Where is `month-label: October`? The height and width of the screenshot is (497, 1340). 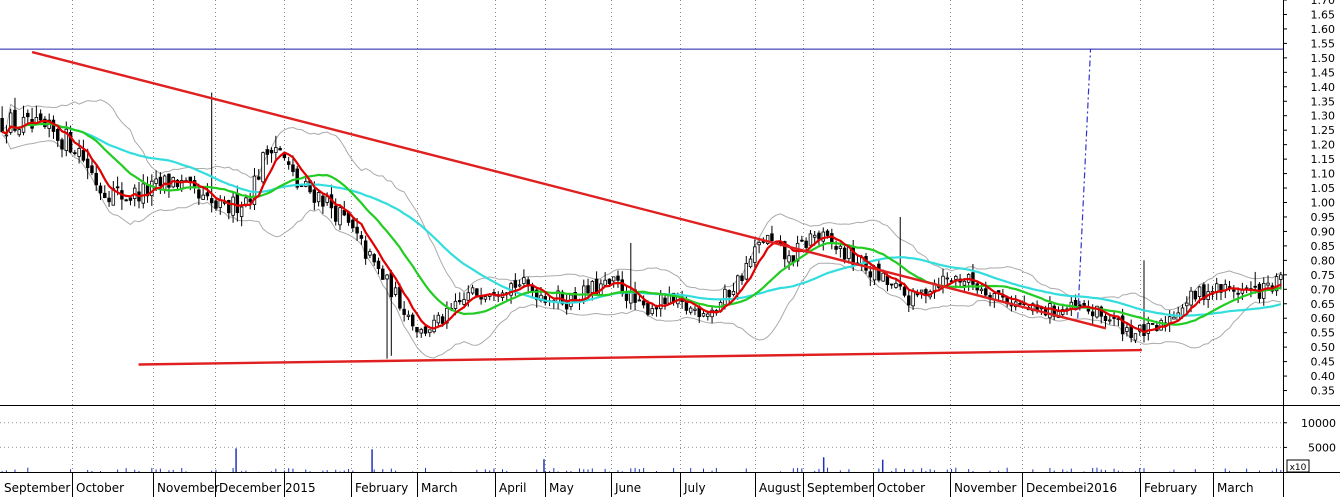 month-label: October is located at coordinates (100, 488).